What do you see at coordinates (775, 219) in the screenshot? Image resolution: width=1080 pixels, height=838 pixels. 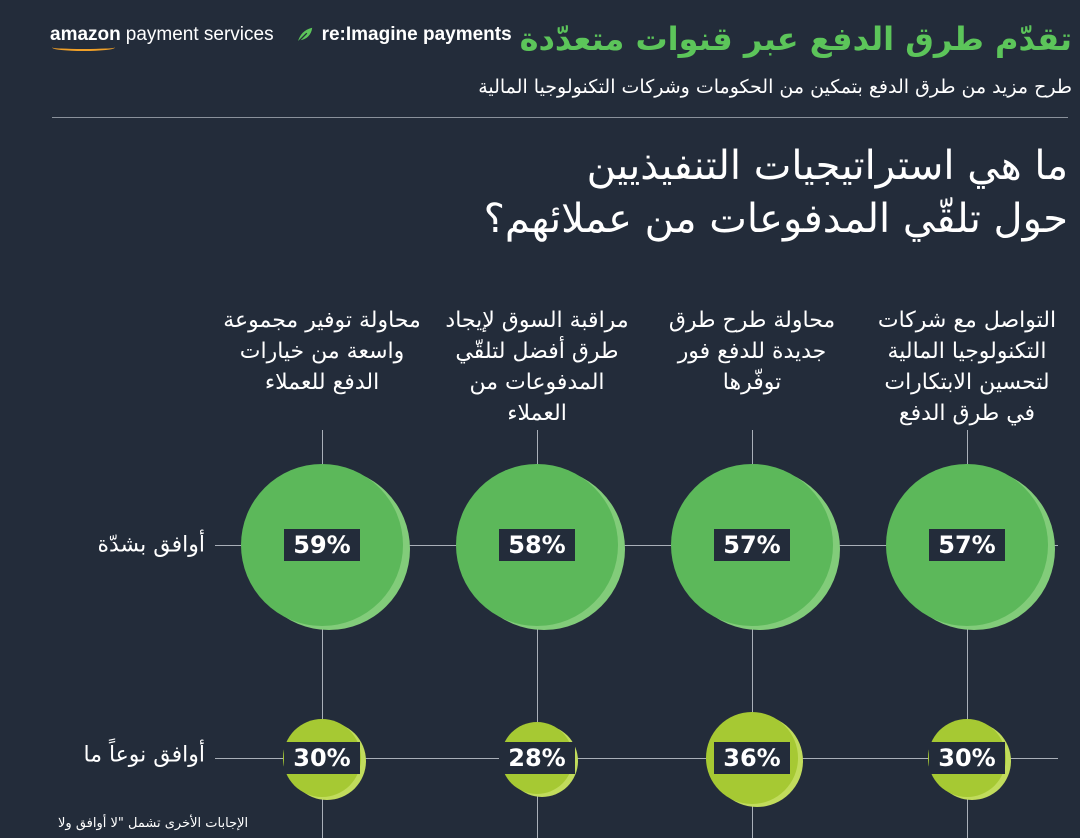 I see `question-line-2: حول تلقّي المدفوعات من عملائهم؟` at bounding box center [775, 219].